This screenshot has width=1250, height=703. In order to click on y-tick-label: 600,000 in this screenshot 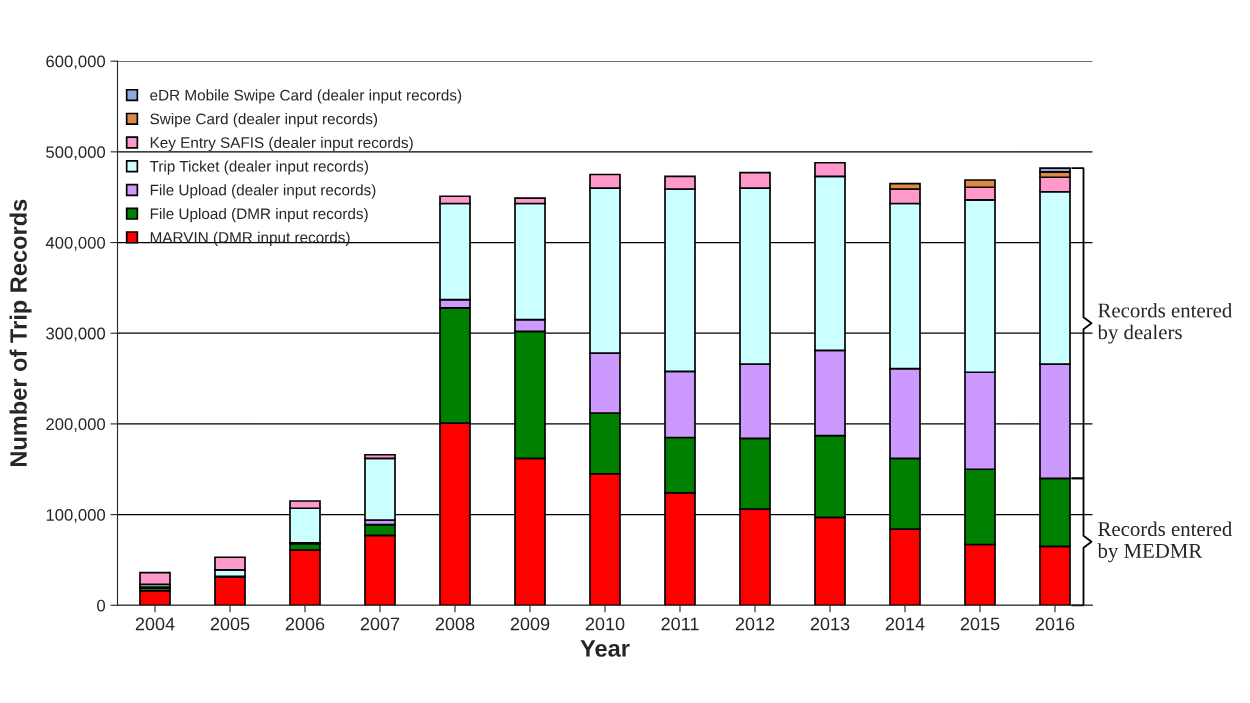, I will do `click(76, 62)`.